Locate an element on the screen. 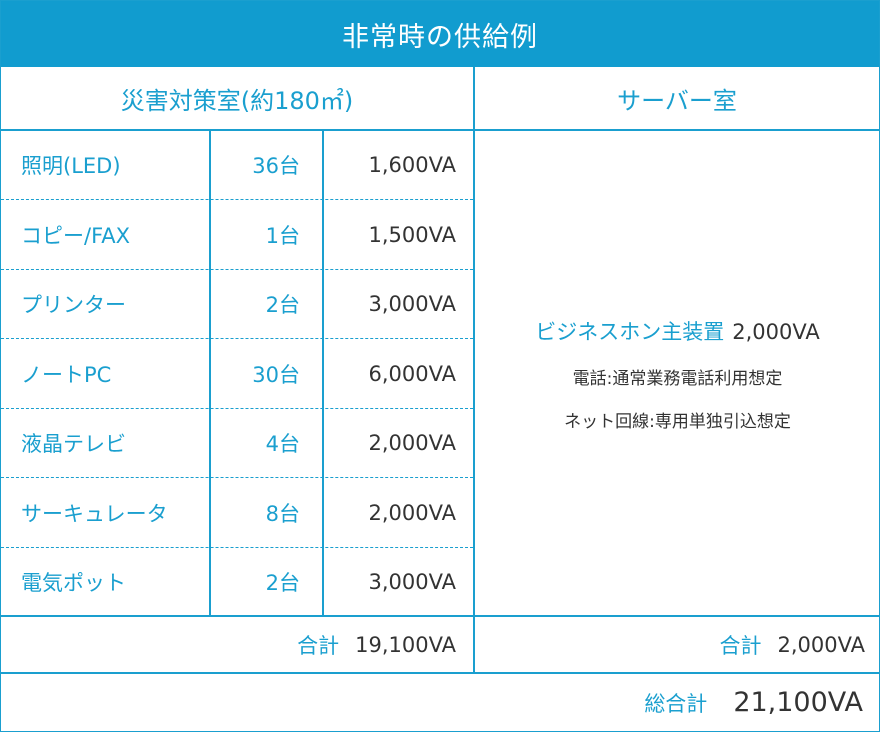  office-subtotal: 合計 19,100VA is located at coordinates (237, 644).